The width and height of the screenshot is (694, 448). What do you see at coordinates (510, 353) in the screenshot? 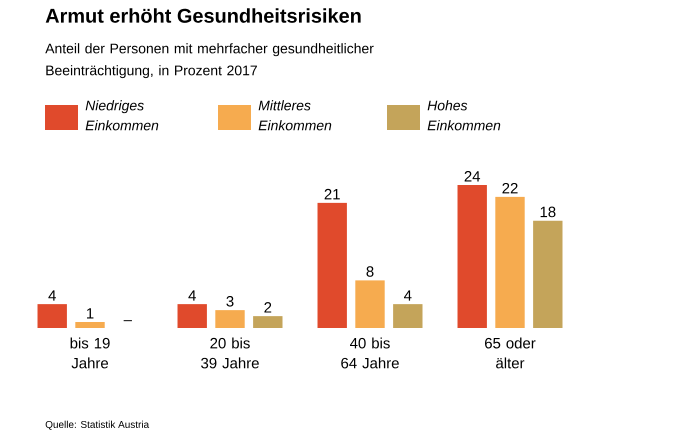
I see `x-tick-label: 65 oder älter` at bounding box center [510, 353].